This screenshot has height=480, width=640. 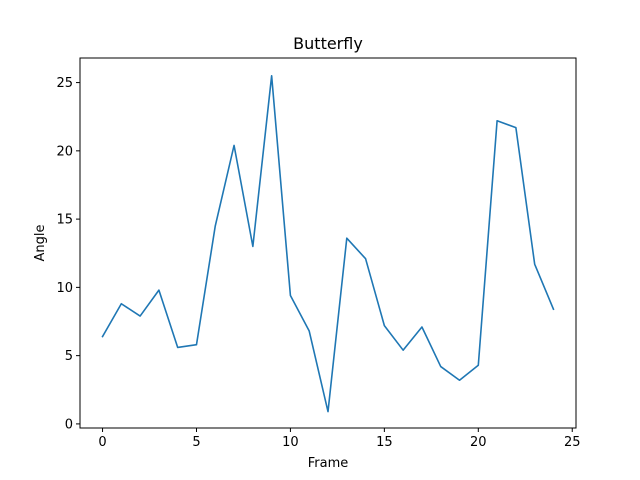 What do you see at coordinates (290, 442) in the screenshot?
I see `x-tick-label: 10` at bounding box center [290, 442].